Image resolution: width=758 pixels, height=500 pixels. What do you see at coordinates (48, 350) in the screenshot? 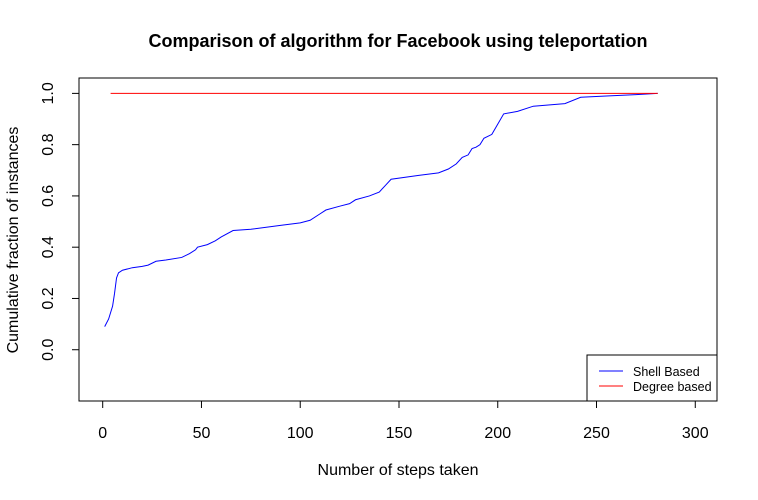
I see `y-tick-label: 0.0` at bounding box center [48, 350].